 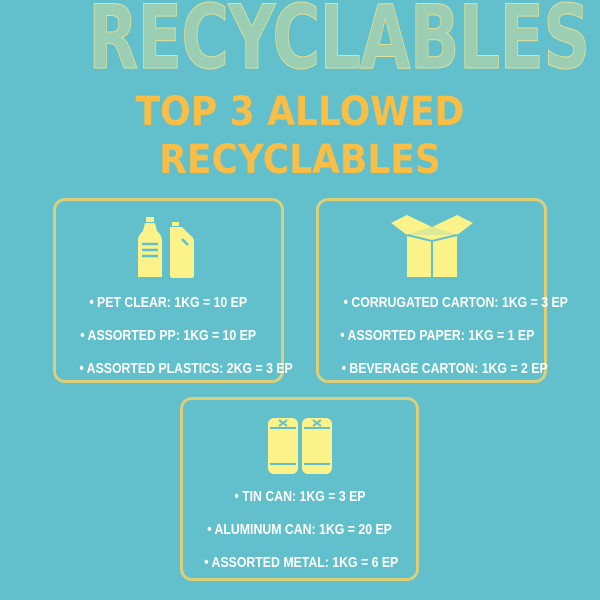 What do you see at coordinates (299, 529) in the screenshot?
I see `list-item: • ALUMINUM CAN: 1KG = 20 EP` at bounding box center [299, 529].